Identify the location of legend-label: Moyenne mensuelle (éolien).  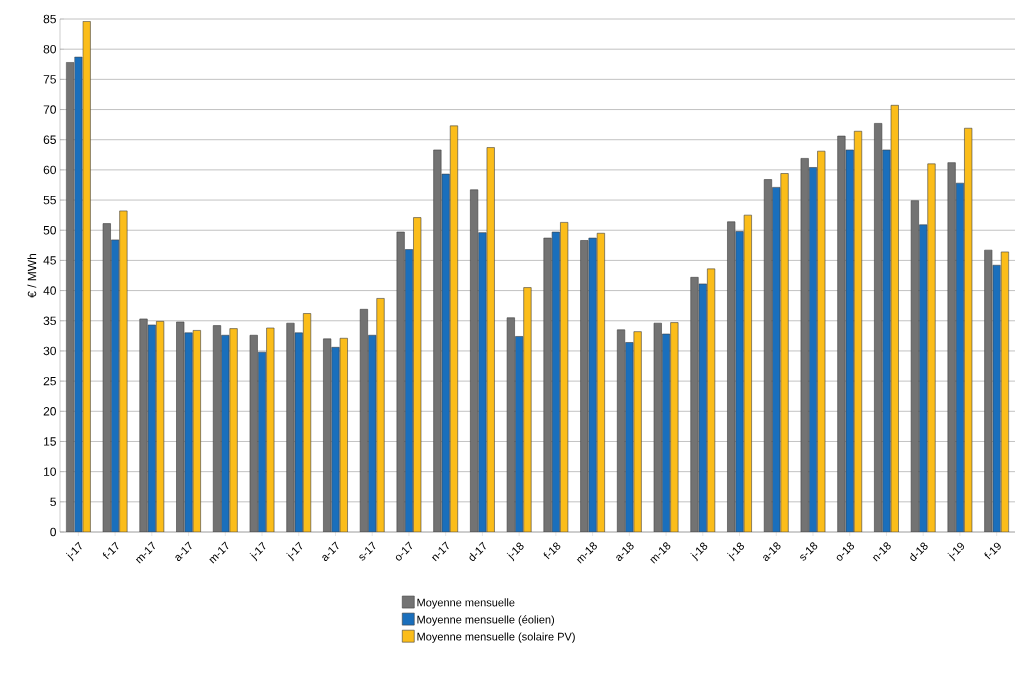
(486, 620).